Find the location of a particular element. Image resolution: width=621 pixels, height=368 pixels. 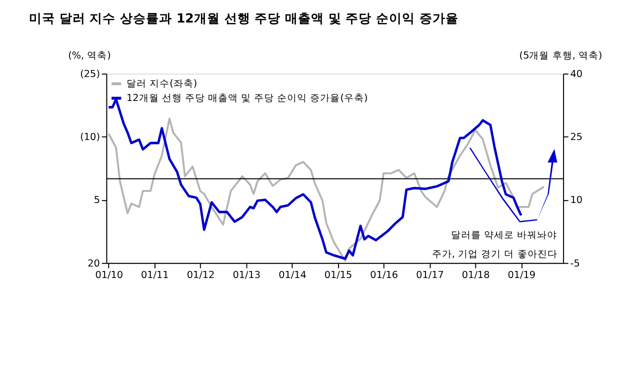

y2-tick-label: 10 is located at coordinates (576, 200).